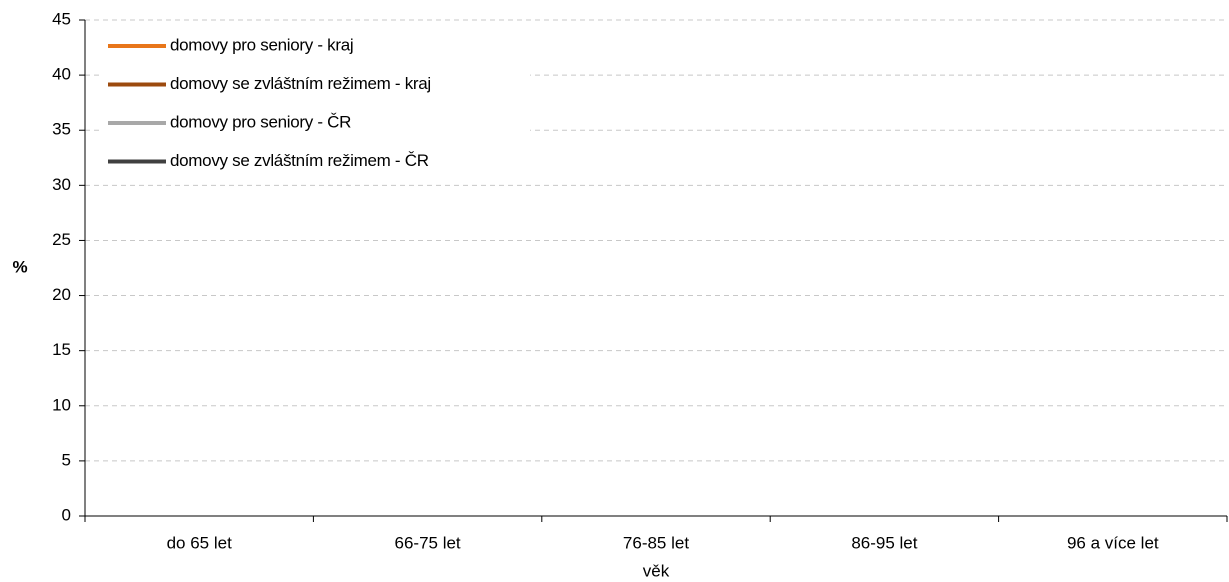 This screenshot has width=1229, height=582. I want to click on y-tick-label: 10, so click(61, 404).